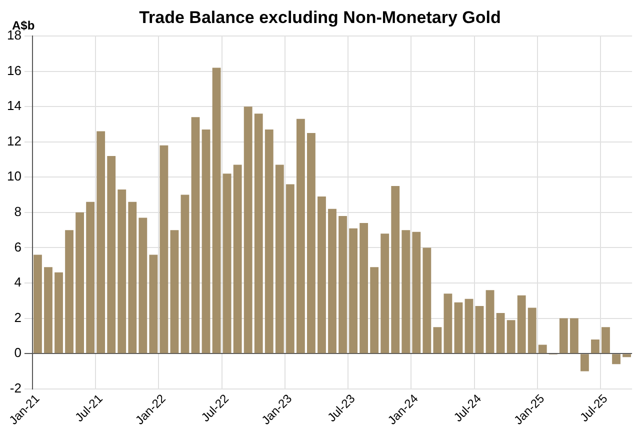 This screenshot has height=433, width=640. What do you see at coordinates (18, 282) in the screenshot?
I see `y-tick-label: 4` at bounding box center [18, 282].